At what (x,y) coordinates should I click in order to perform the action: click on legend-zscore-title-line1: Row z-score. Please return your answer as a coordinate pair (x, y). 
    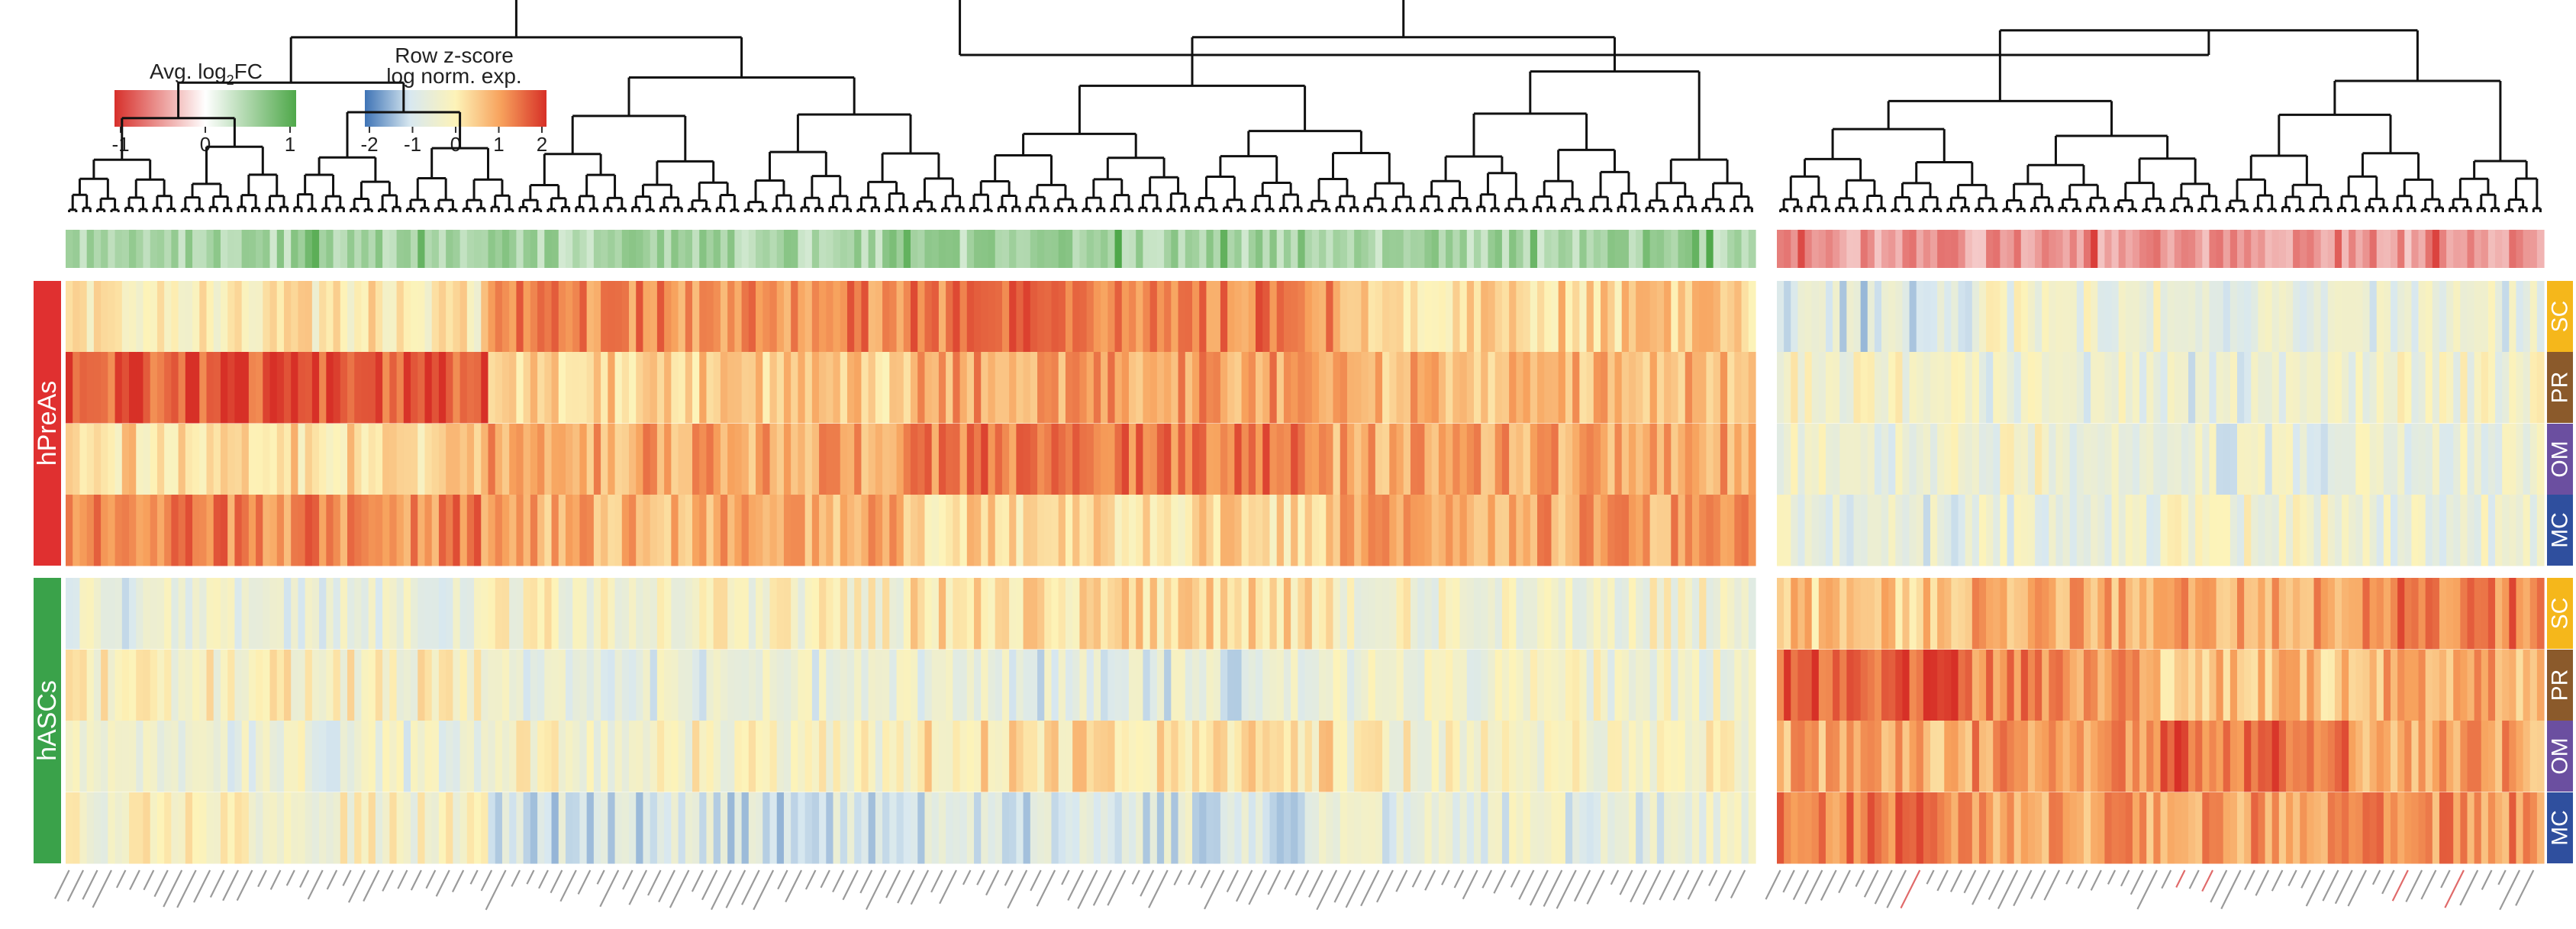
    Looking at the image, I should click on (455, 55).